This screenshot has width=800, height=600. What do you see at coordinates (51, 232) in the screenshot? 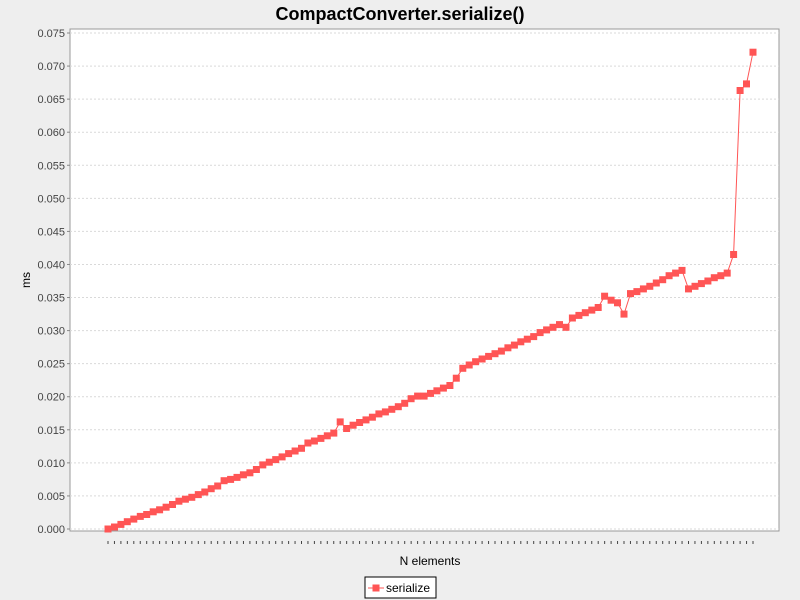
I see `y-tick-label: 0.045` at bounding box center [51, 232].